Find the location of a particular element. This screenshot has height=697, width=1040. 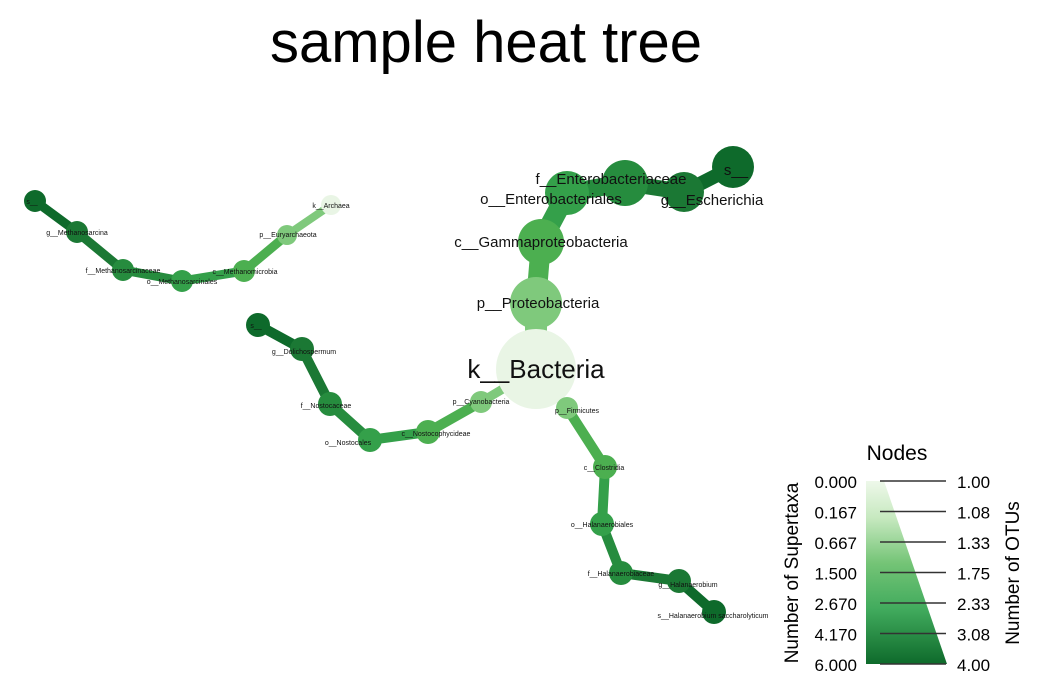

legend-right-tick-3: 1.75 is located at coordinates (973, 574).